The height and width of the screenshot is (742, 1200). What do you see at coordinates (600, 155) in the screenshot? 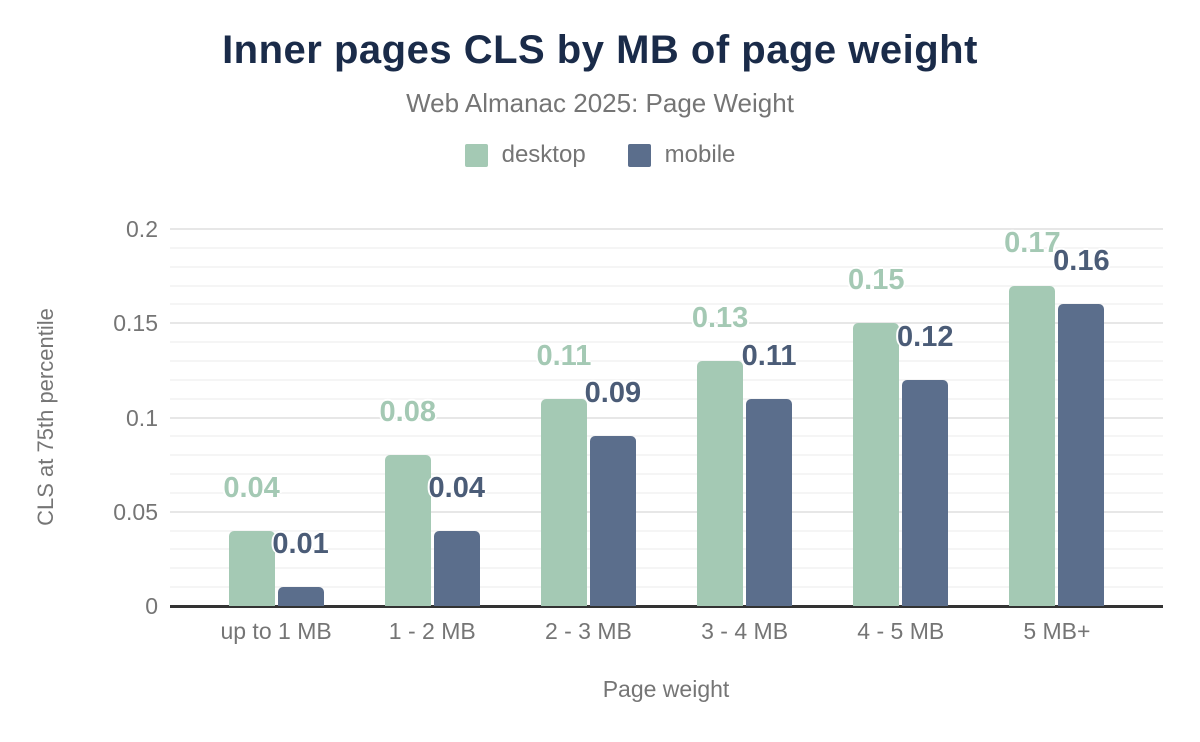
I see `legend: desktop mobile` at bounding box center [600, 155].